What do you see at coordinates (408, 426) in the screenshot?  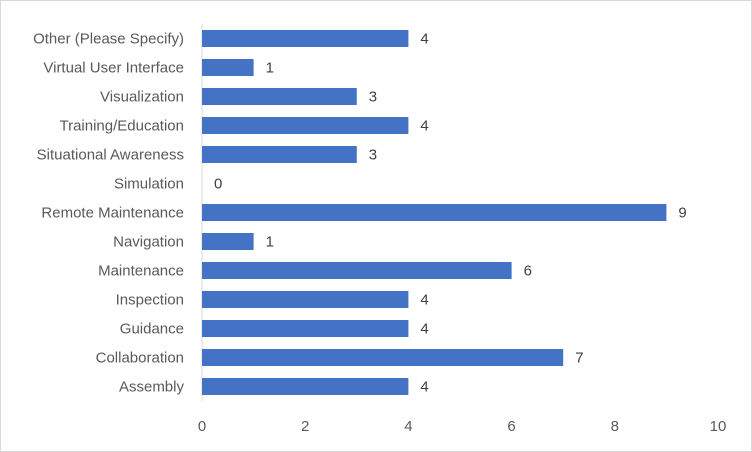 I see `x-tick-label: 4` at bounding box center [408, 426].